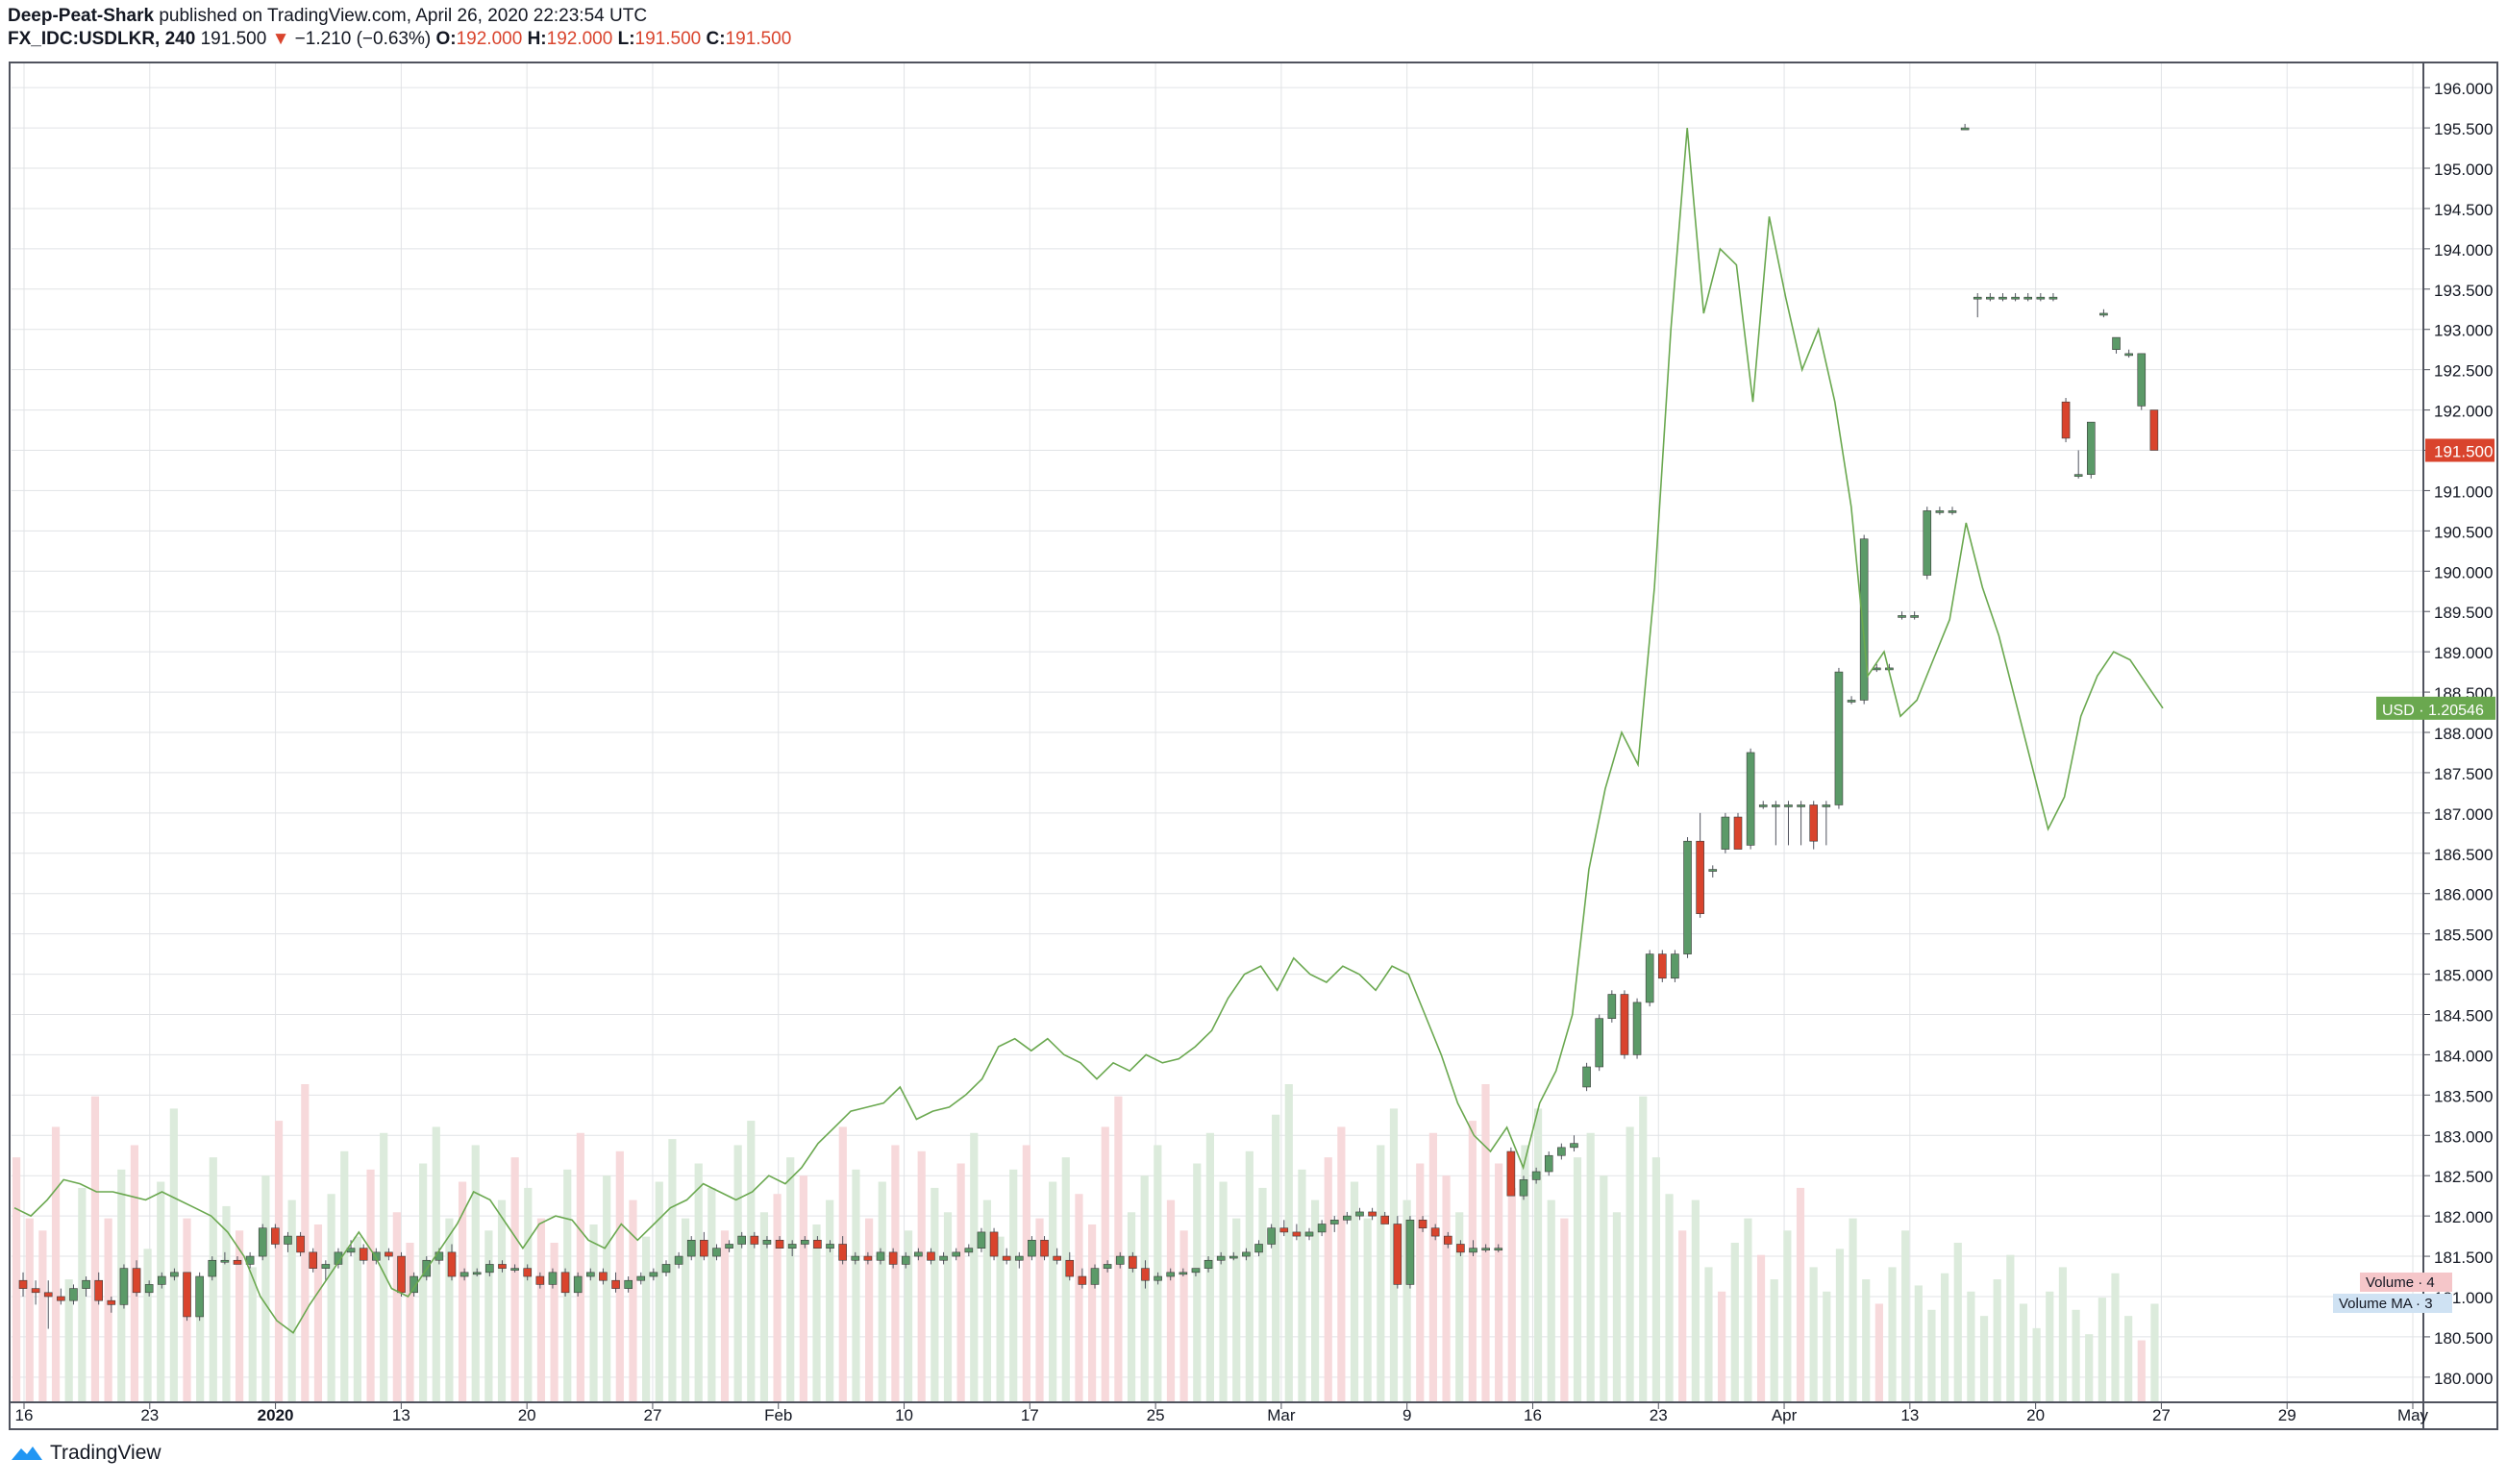 The image size is (2507, 1484). What do you see at coordinates (580, 39) in the screenshot?
I see `high-value: 192.000` at bounding box center [580, 39].